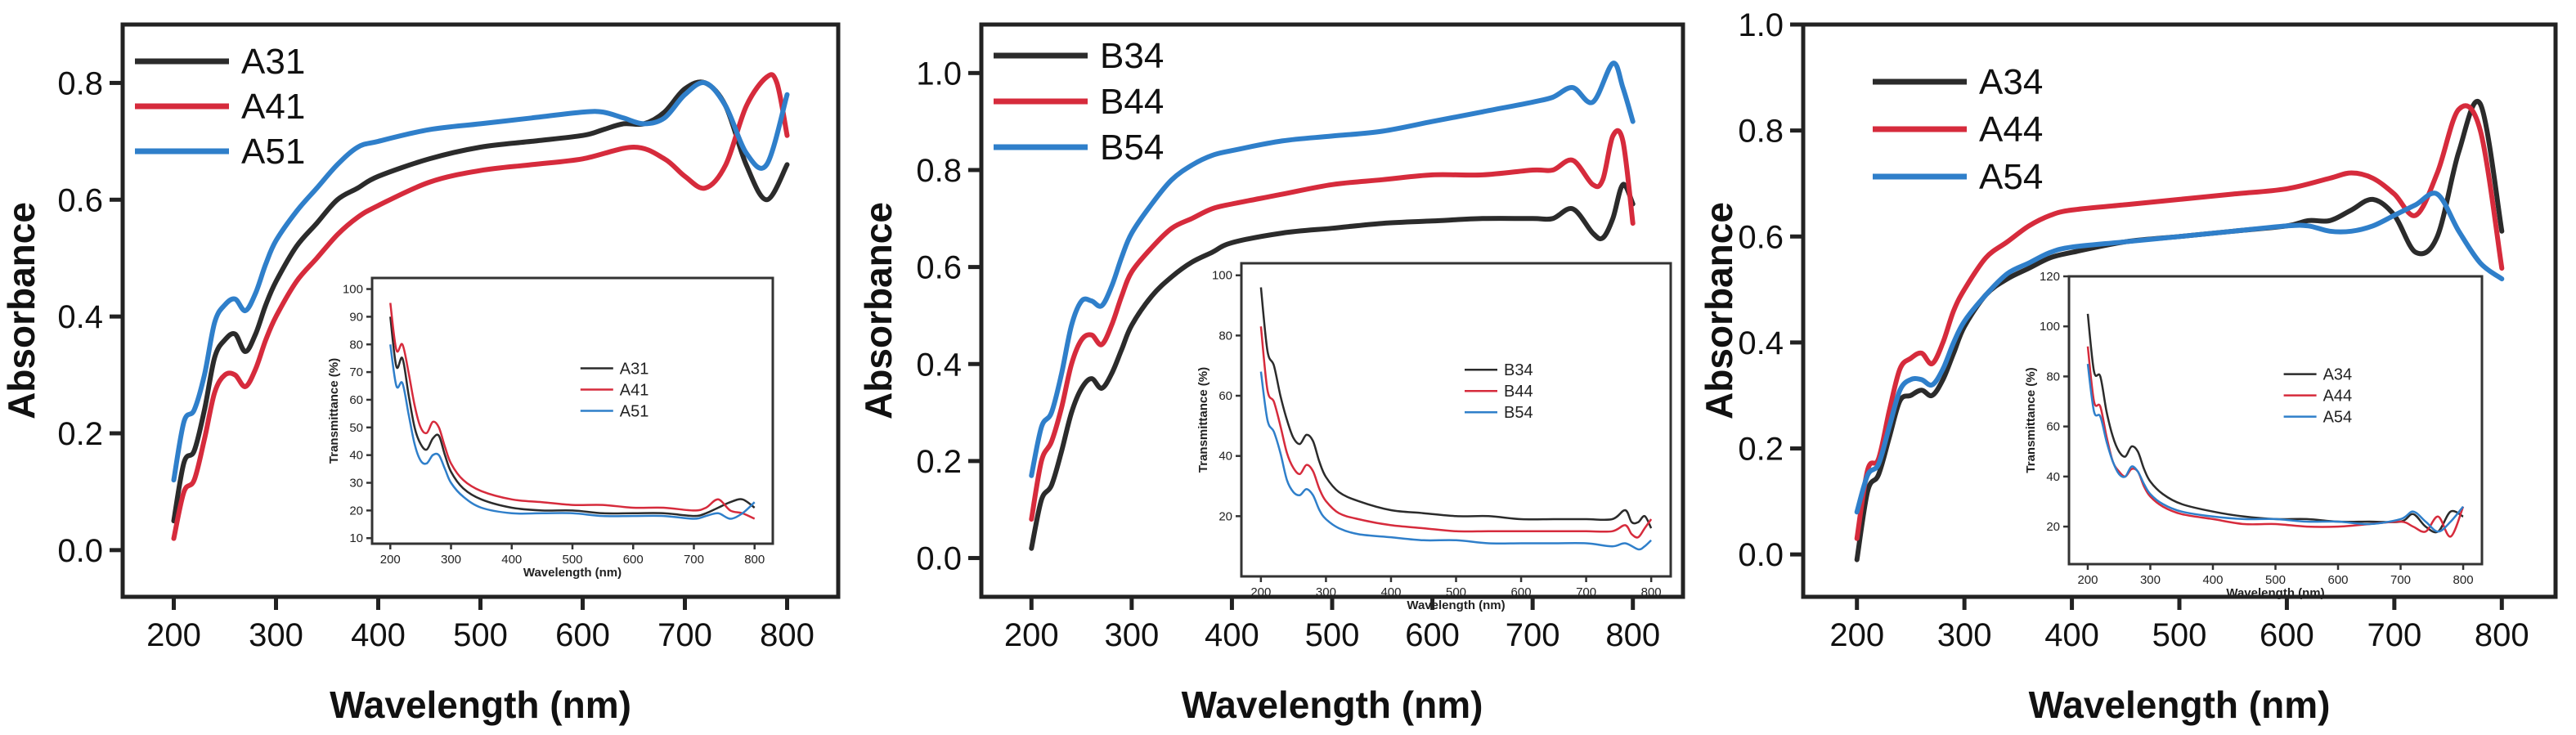 The height and width of the screenshot is (735, 2576). Describe the element at coordinates (634, 391) in the screenshot. I see `inset-legend-label-a41: A41` at that location.